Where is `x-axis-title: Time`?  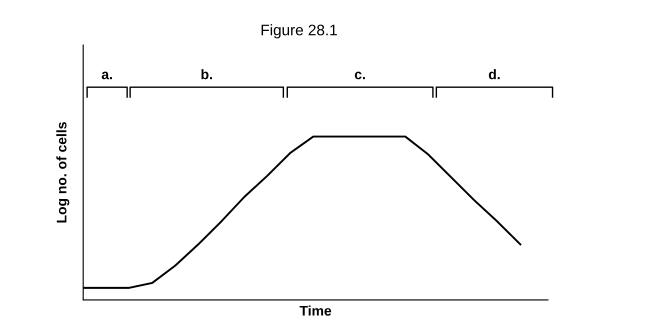
x-axis-title: Time is located at coordinates (316, 310).